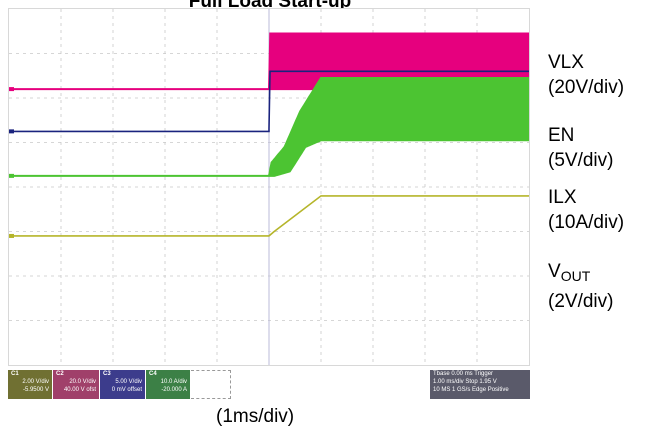 The width and height of the screenshot is (646, 437). Describe the element at coordinates (269, 61) in the screenshot. I see `vlx-waveform-band` at that location.